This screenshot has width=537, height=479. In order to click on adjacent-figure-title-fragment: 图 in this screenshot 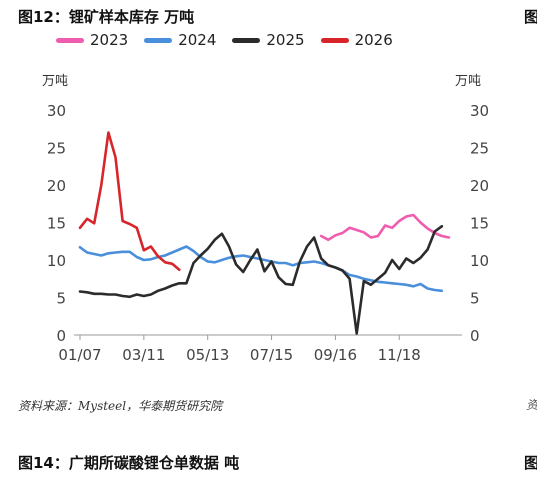, I will do `click(530, 17)`.